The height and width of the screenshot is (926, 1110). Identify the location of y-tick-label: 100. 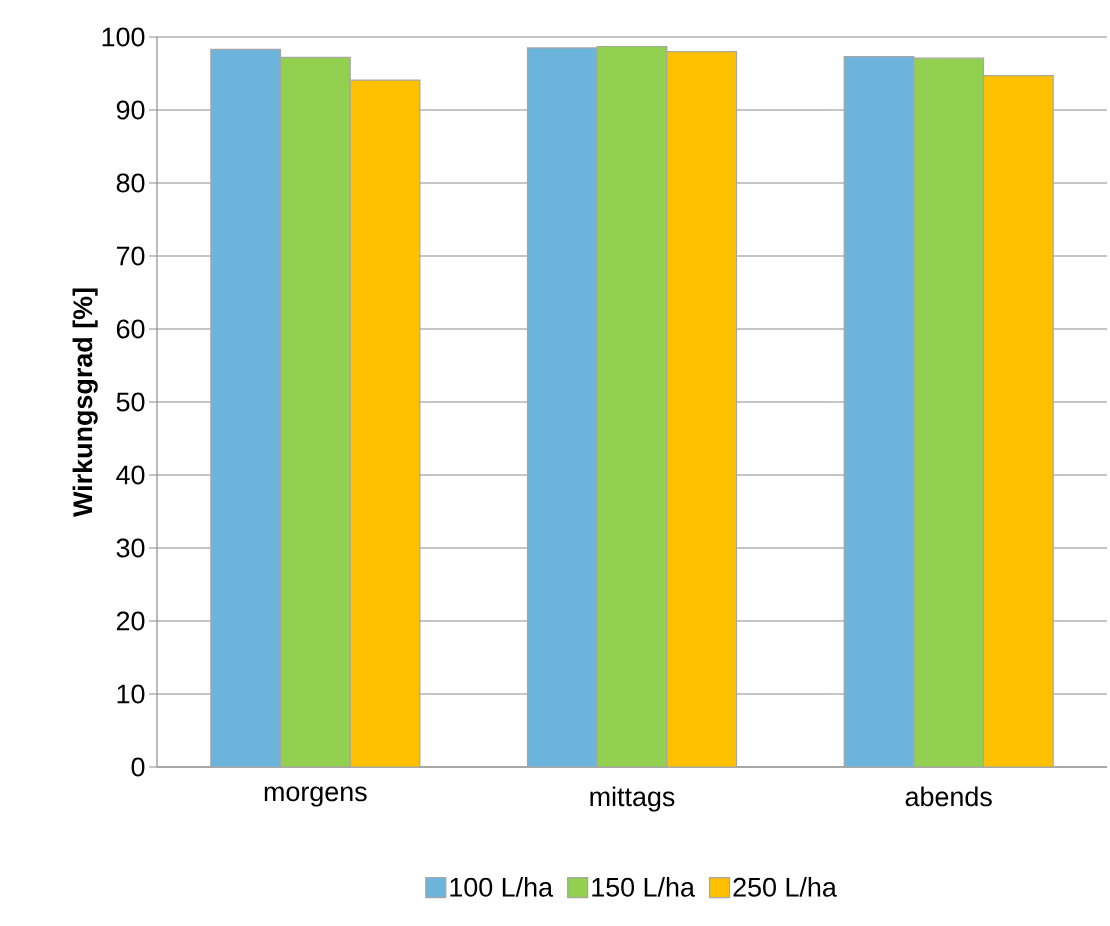
(123, 37).